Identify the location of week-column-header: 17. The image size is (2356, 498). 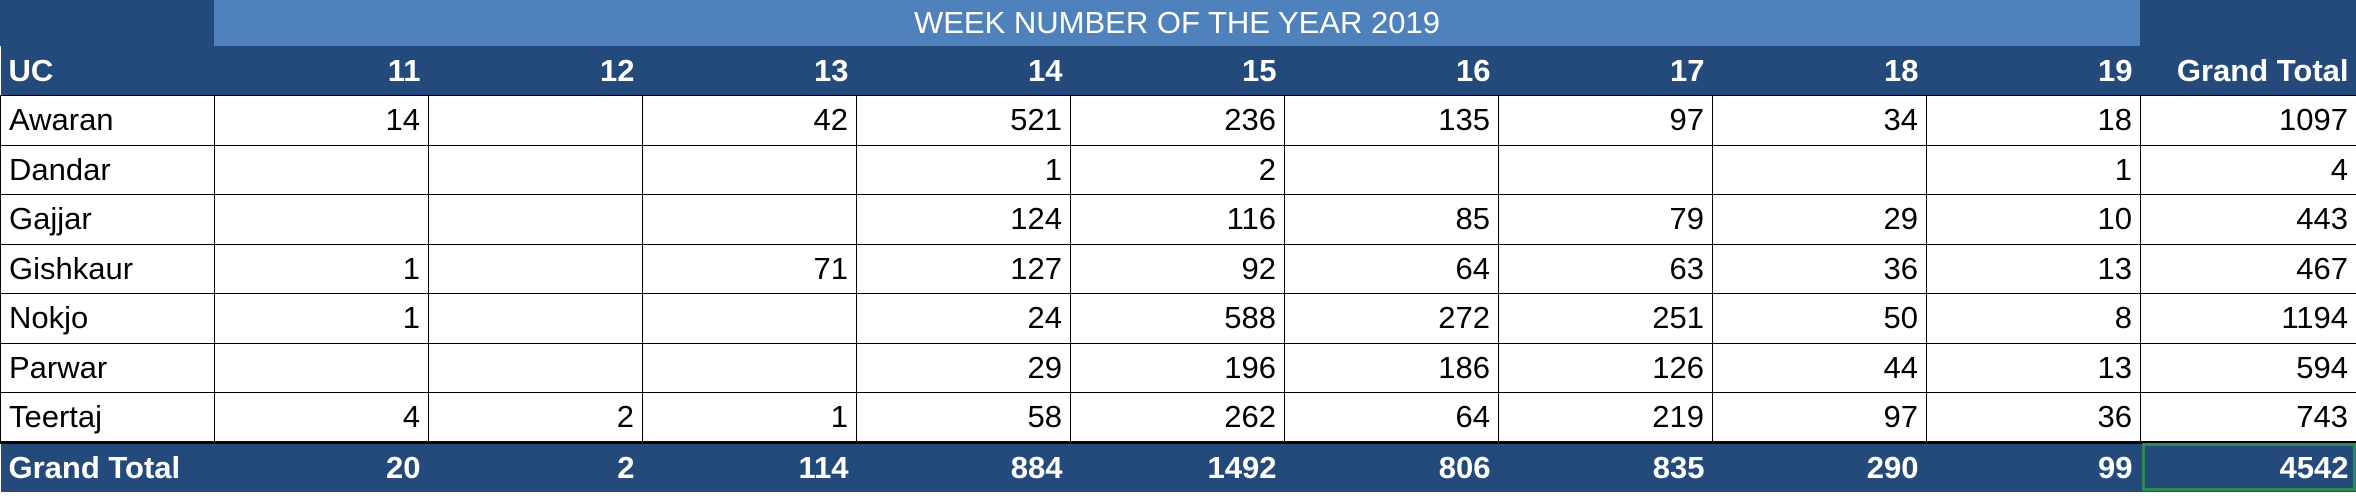
(1605, 71).